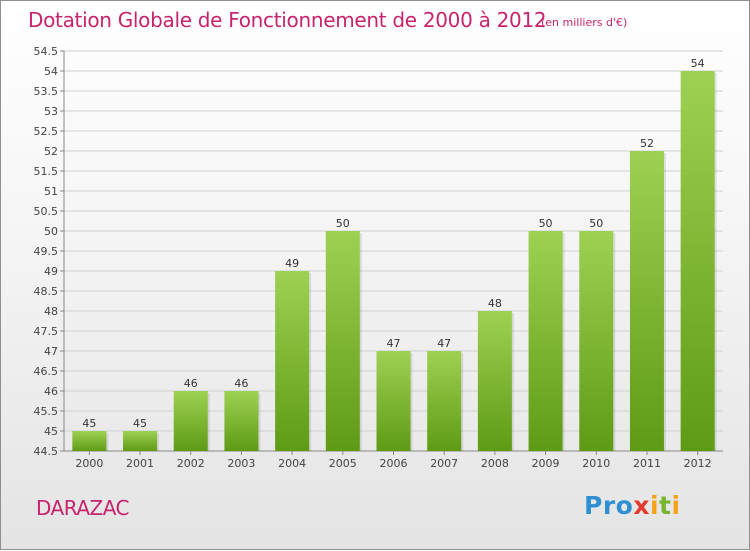 This screenshot has height=551, width=750. I want to click on commune-name: DARAZAC, so click(83, 508).